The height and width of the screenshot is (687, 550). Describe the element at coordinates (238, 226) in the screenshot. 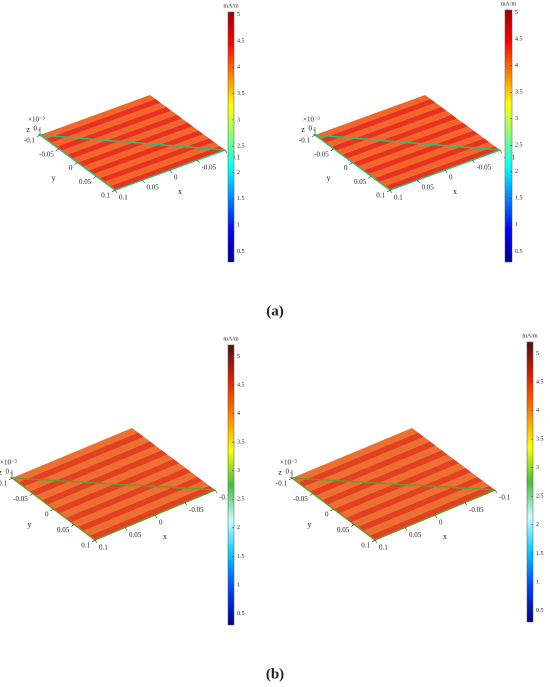

I see `colorbar-tick-label: 1` at that location.